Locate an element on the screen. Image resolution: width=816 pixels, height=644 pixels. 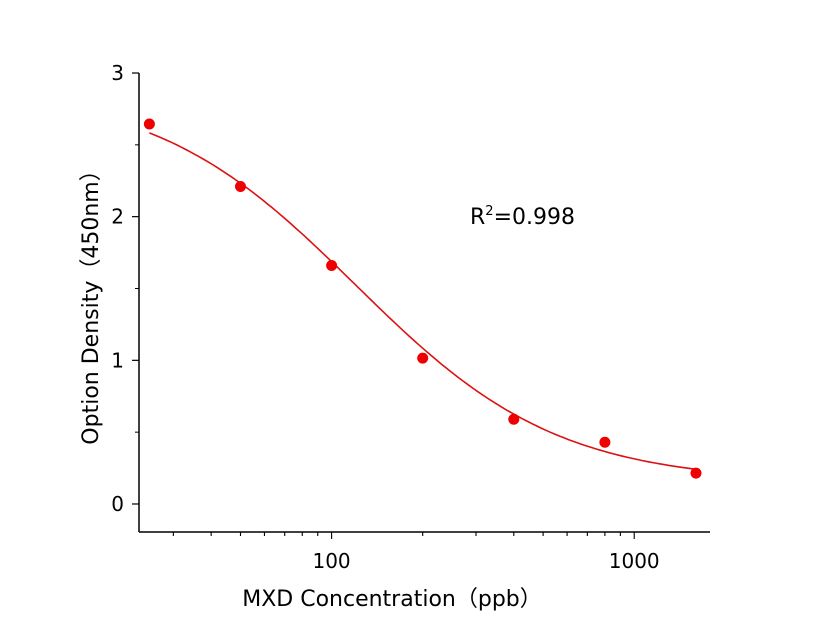
y-tick-label: 1 is located at coordinates (117, 360).